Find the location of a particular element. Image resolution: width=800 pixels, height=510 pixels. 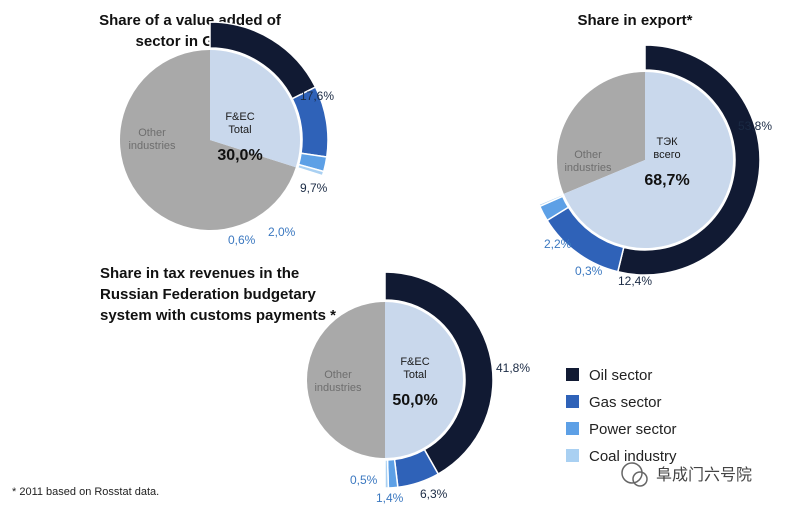

watermark: 阜成门六号院 is located at coordinates (686, 474).